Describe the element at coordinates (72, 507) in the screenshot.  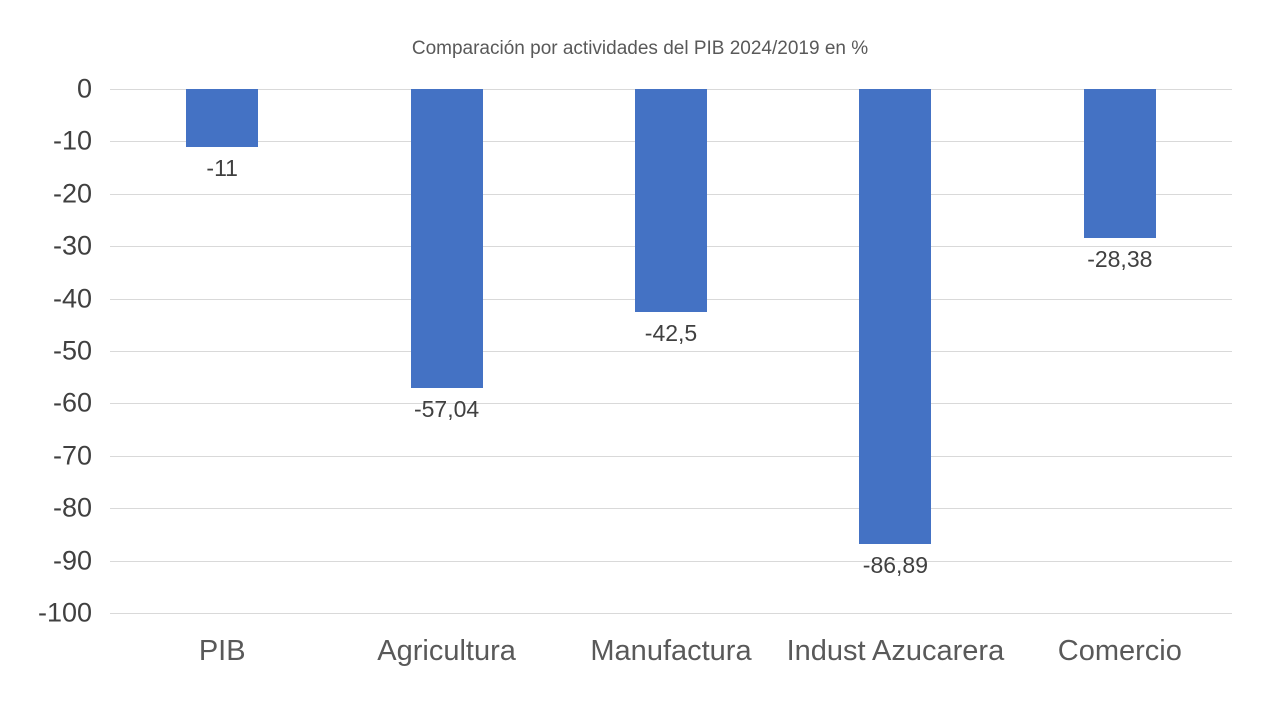
I see `y-axis-tick-label: -80` at that location.